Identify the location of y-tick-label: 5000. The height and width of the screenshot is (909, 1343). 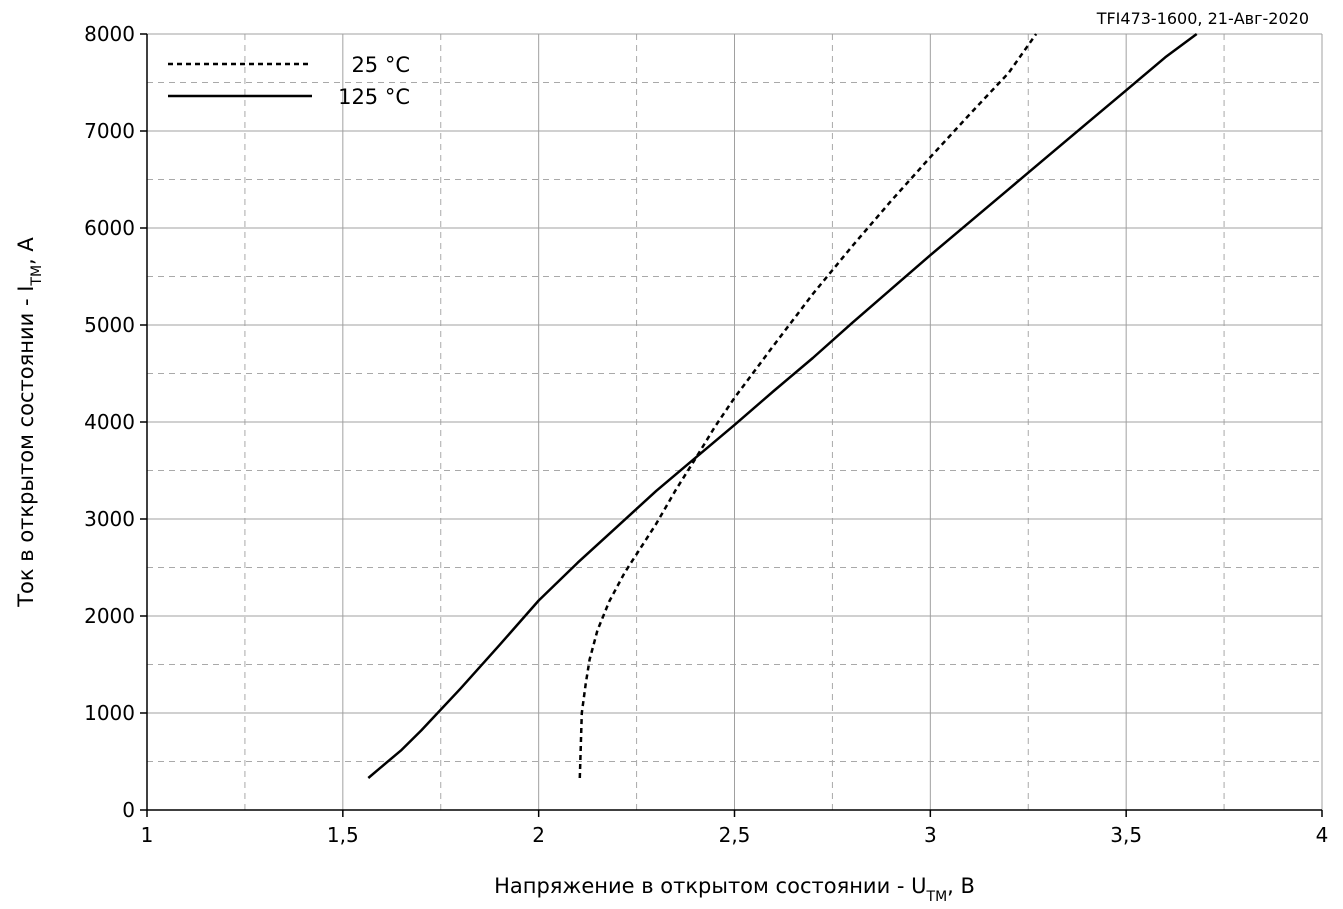
(109, 325).